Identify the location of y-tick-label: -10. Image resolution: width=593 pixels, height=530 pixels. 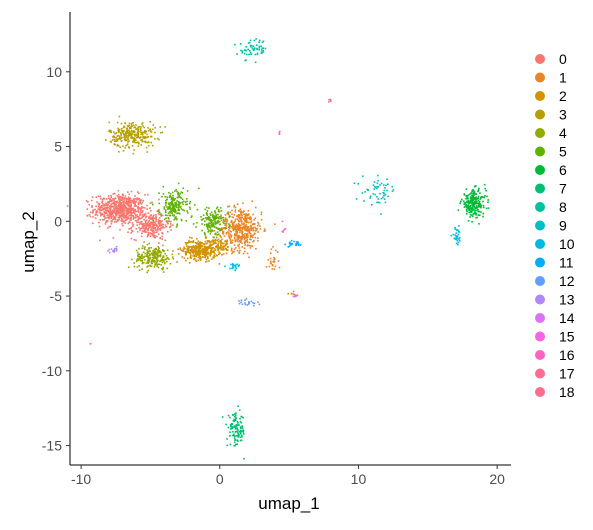
(52, 371).